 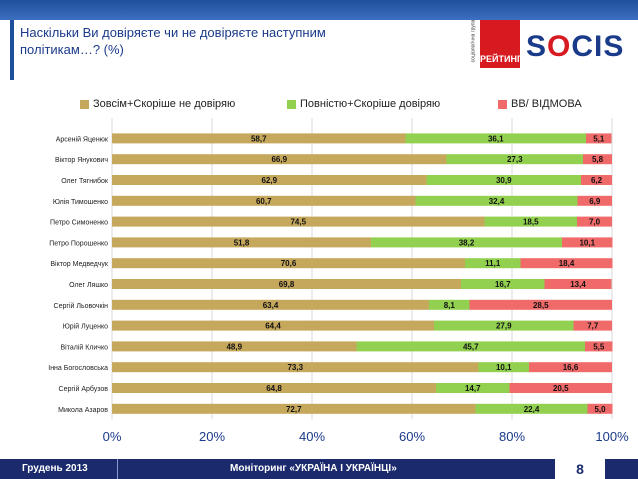 I want to click on category-label: Юлія Тимошенко, so click(x=80, y=202).